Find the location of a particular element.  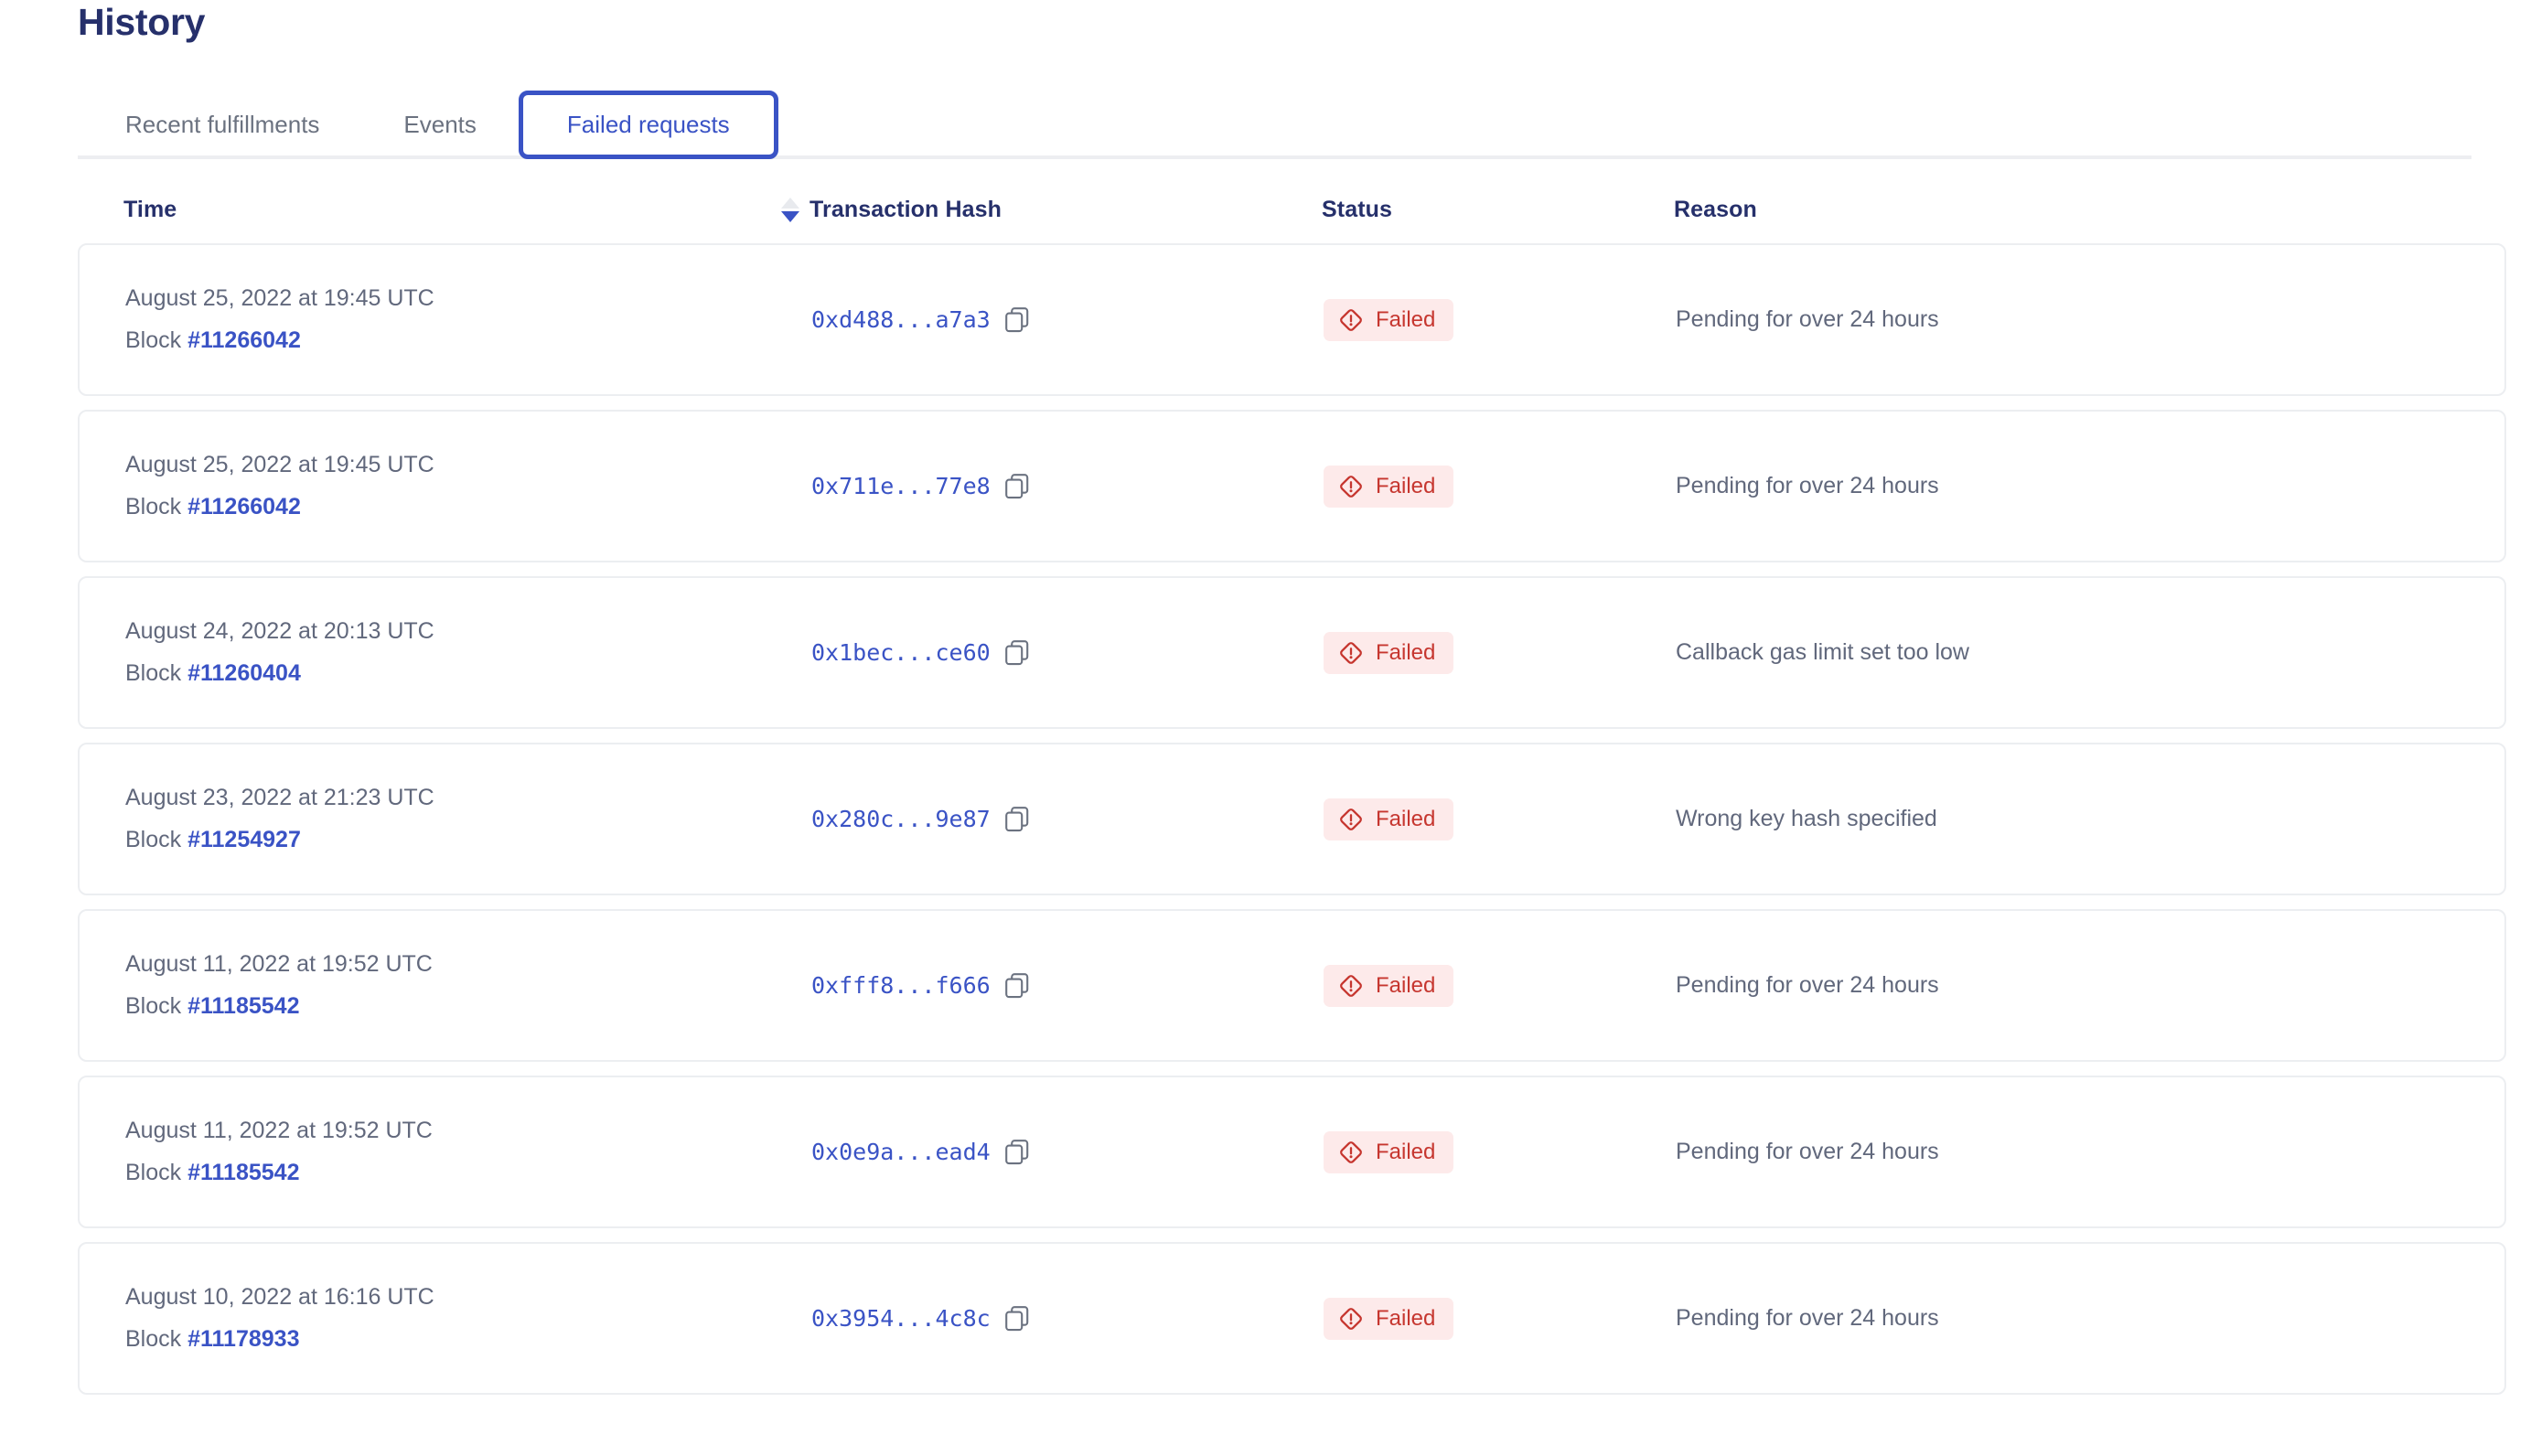

sort-descending-arrow-icon is located at coordinates (790, 216).